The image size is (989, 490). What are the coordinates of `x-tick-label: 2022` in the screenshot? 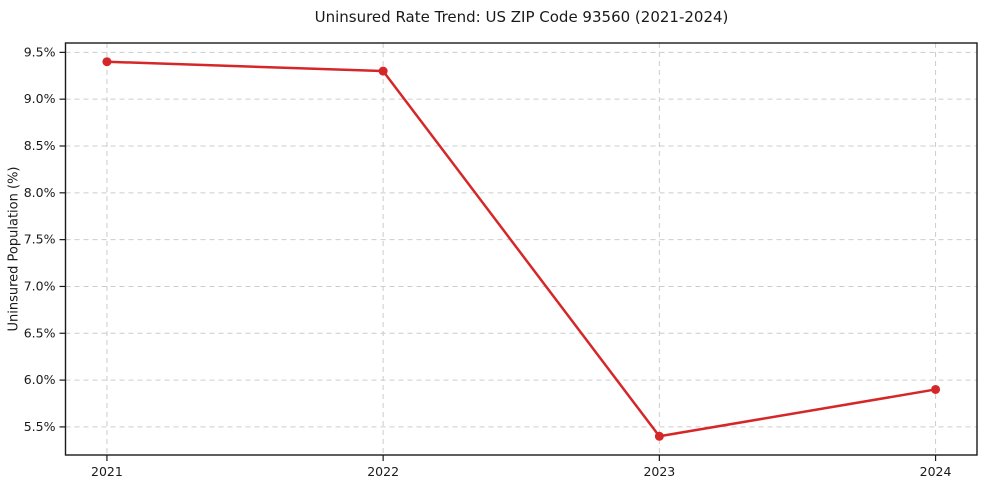 It's located at (383, 471).